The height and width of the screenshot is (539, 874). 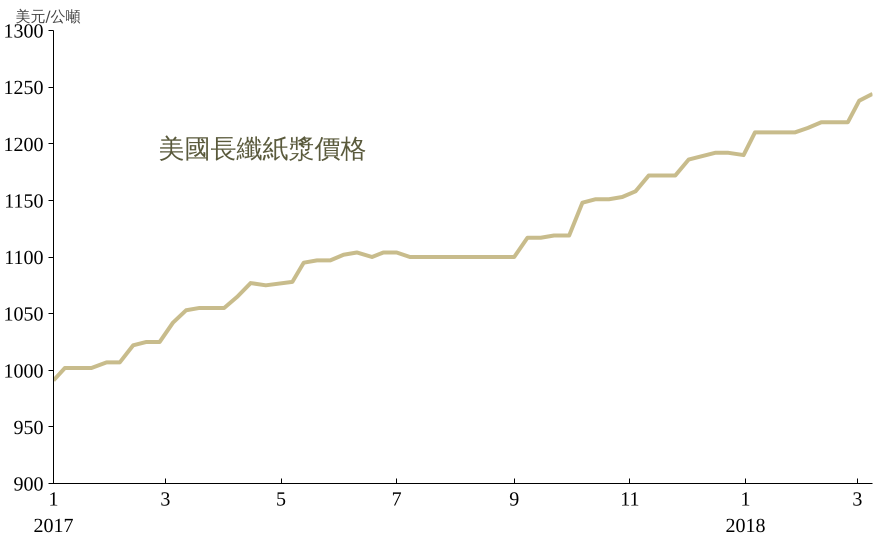 I want to click on x-tick-label: 11, so click(x=630, y=499).